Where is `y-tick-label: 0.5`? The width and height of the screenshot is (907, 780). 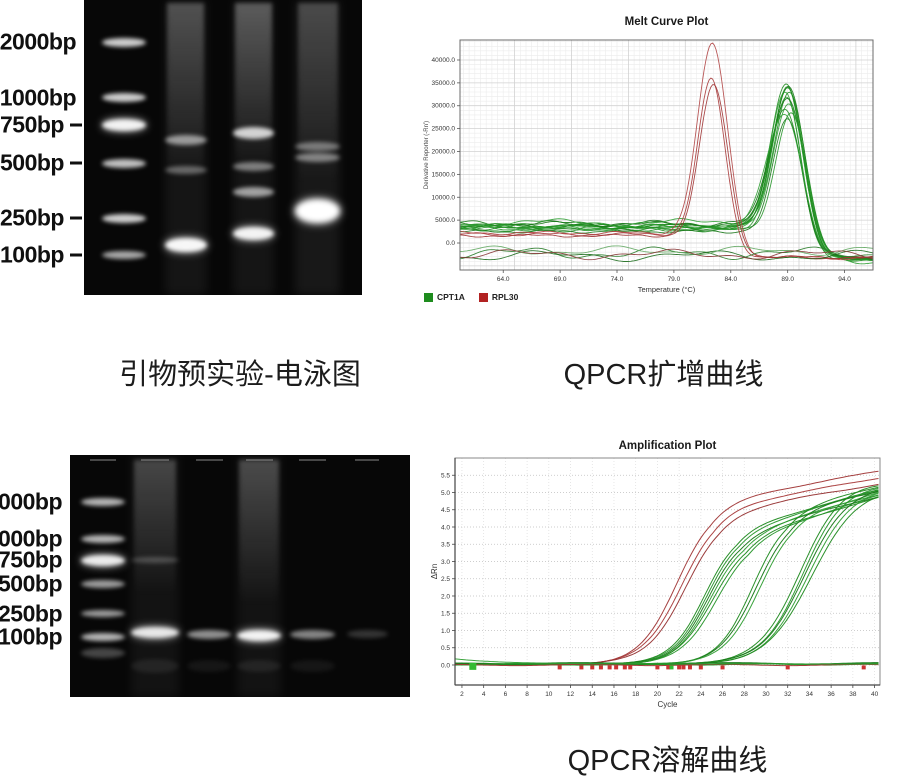 y-tick-label: 0.5 is located at coordinates (445, 648).